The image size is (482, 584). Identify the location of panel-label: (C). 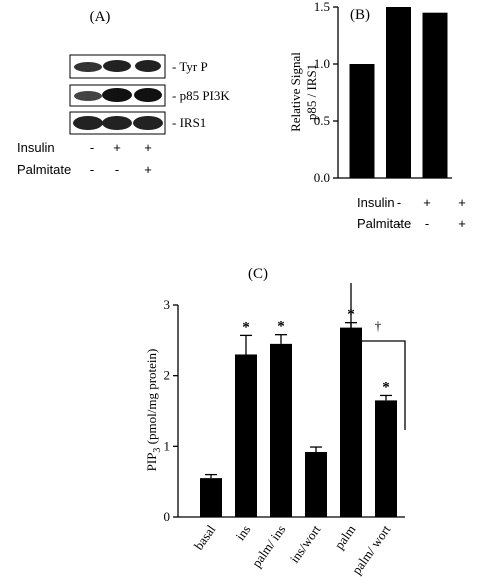
(258, 274).